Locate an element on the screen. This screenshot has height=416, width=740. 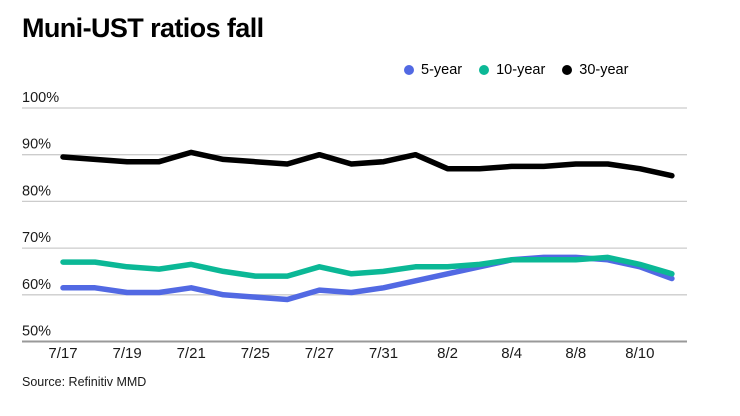
x-axis-label: 8/2 is located at coordinates (447, 353).